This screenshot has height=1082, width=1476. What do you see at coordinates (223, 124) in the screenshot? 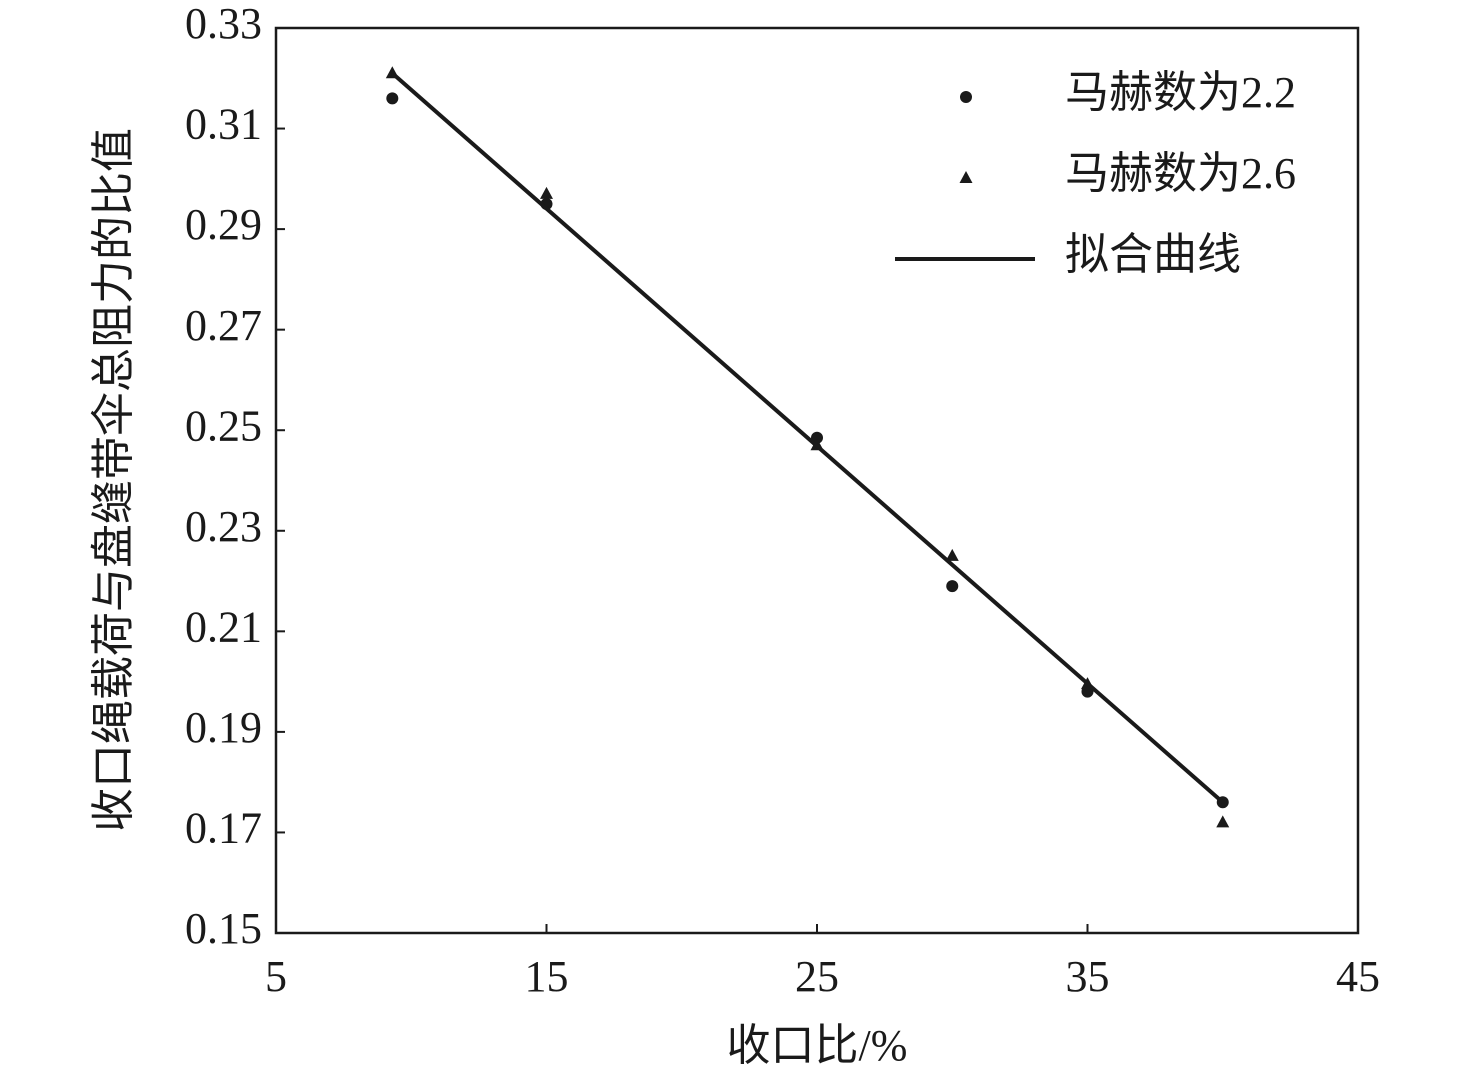
I see `y-tick-label: 0.31` at bounding box center [223, 124].